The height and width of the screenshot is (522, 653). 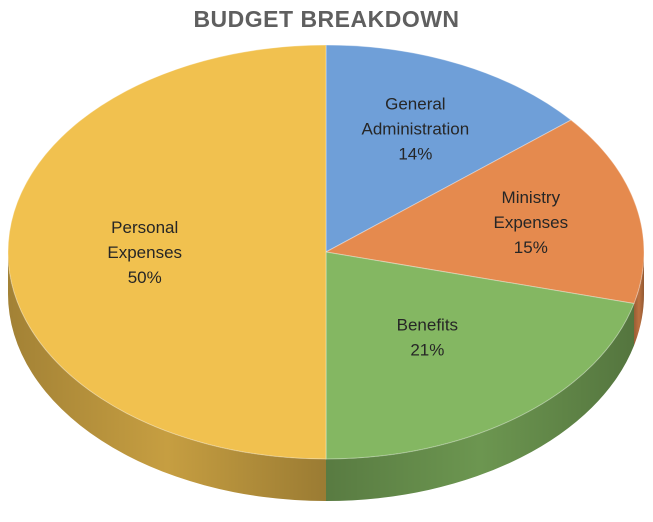 I want to click on slice-value-benefits: 21%, so click(x=427, y=350).